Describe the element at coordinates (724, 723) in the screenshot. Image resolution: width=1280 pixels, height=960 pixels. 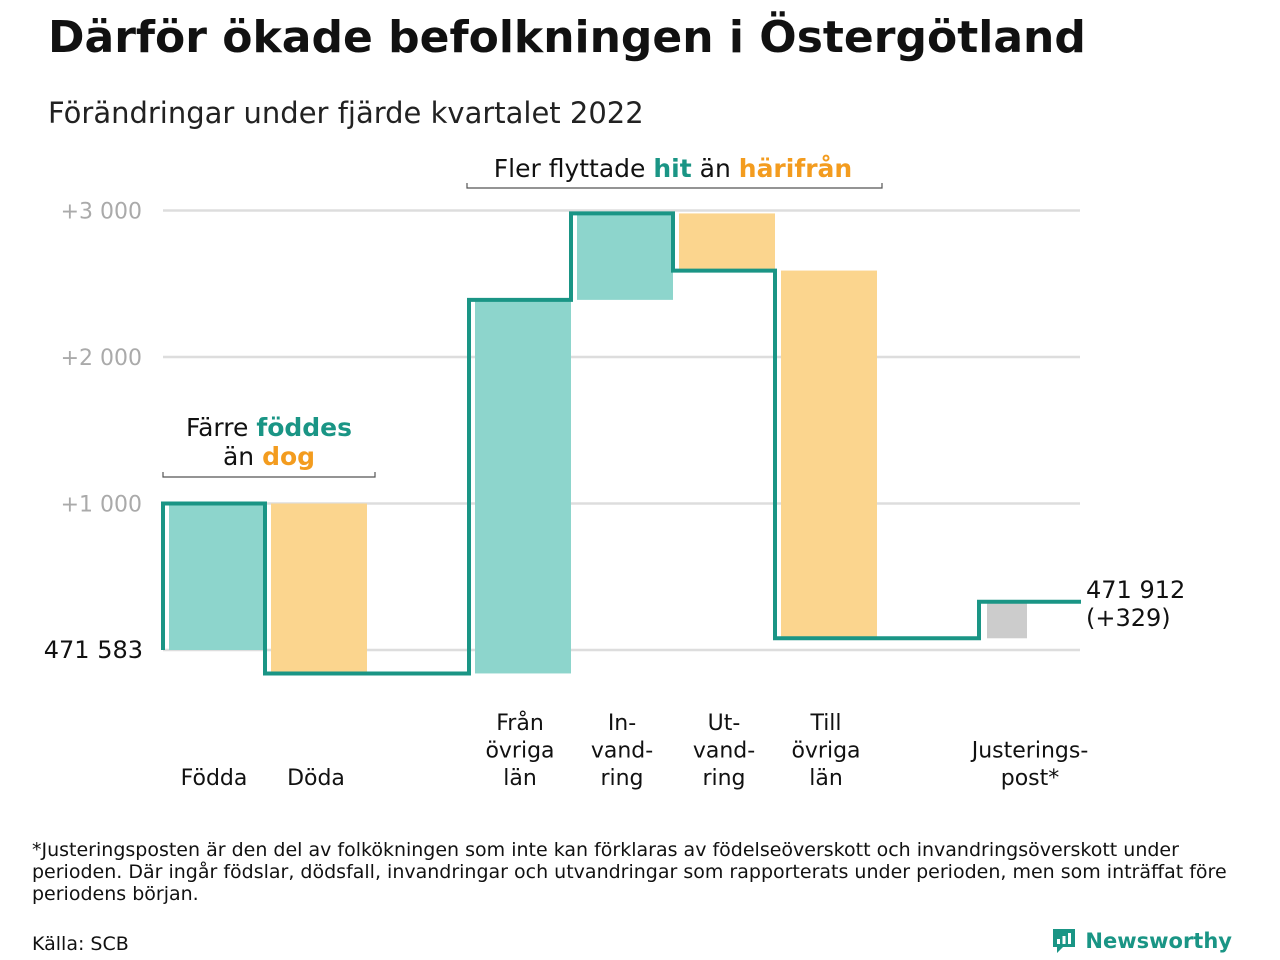
I see `x-category-label: Ut-` at that location.